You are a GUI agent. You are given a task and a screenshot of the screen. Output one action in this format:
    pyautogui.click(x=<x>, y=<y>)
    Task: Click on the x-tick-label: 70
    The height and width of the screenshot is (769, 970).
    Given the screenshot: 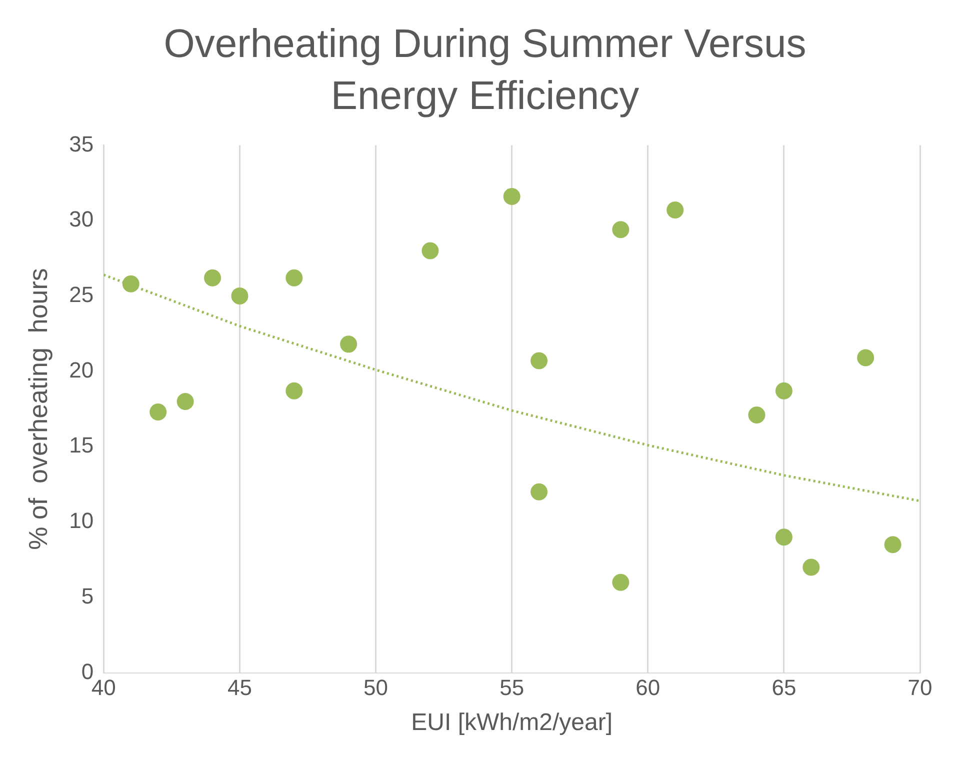 What is the action you would take?
    pyautogui.click(x=920, y=687)
    